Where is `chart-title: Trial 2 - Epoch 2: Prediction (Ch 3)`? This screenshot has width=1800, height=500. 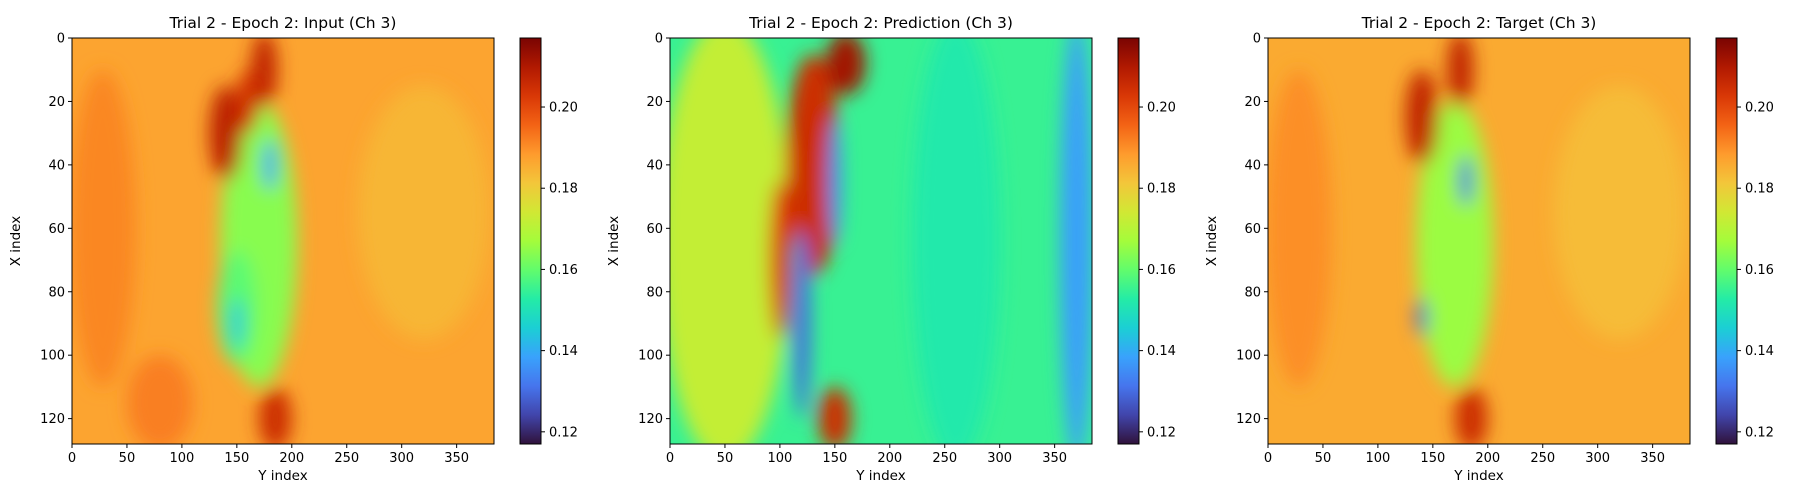
chart-title: Trial 2 - Epoch 2: Prediction (Ch 3) is located at coordinates (880, 23).